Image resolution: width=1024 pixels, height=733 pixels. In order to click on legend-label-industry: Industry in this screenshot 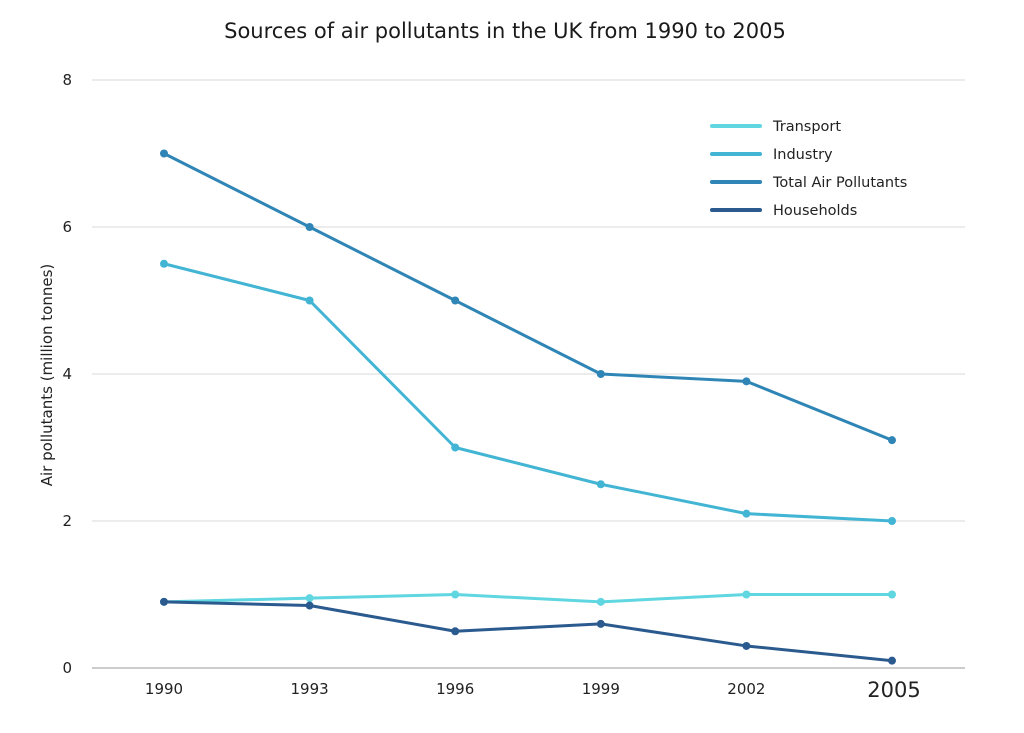, I will do `click(803, 155)`.